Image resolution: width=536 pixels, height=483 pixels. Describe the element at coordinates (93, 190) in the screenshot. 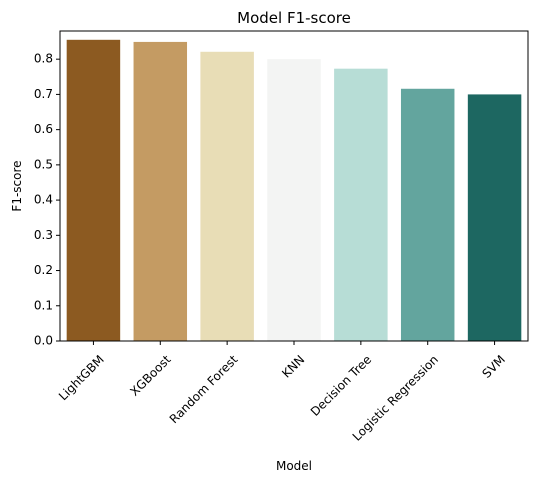

I see `bar-lightgbm` at that location.